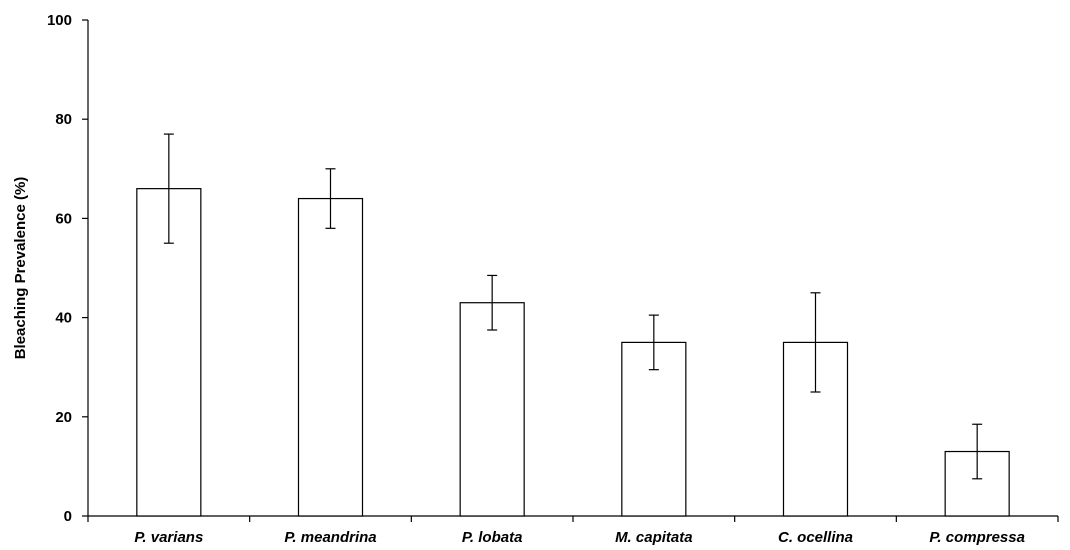 This screenshot has height=550, width=1070. I want to click on x-category-label: P. lobata, so click(492, 537).